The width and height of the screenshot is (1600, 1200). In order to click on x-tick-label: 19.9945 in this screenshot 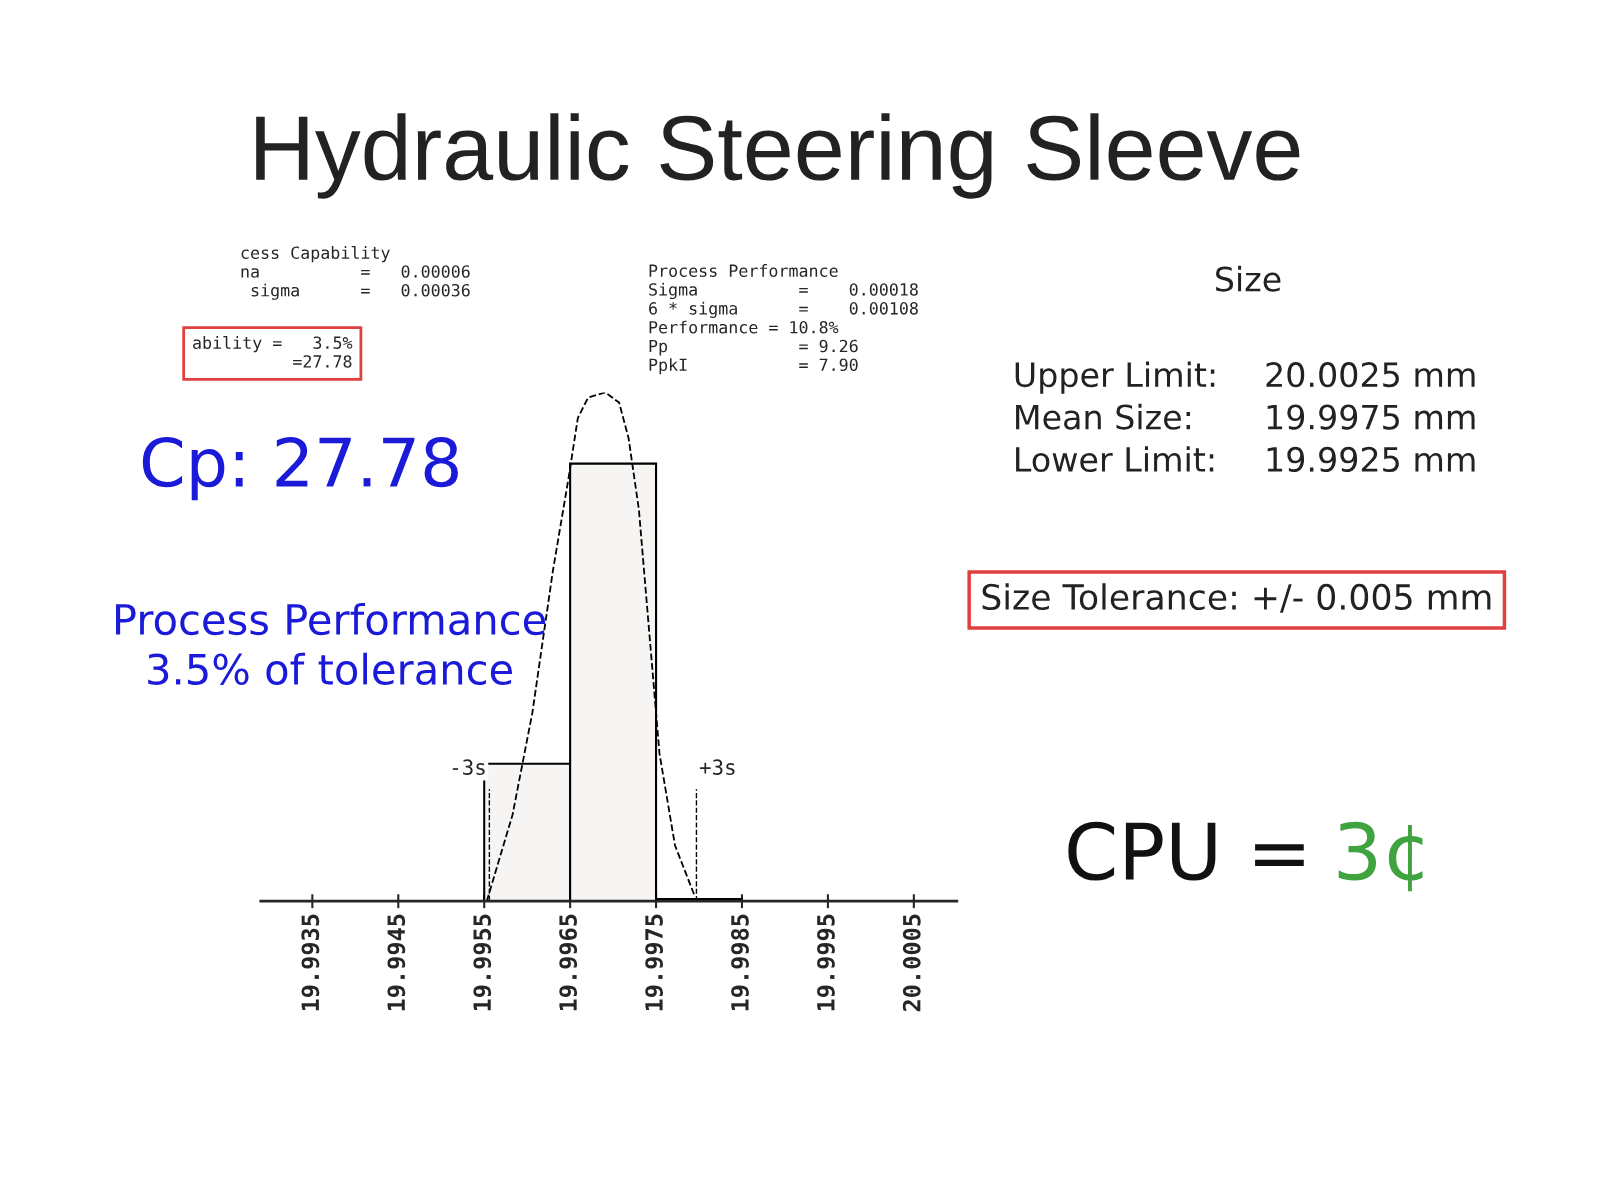, I will do `click(396, 962)`.